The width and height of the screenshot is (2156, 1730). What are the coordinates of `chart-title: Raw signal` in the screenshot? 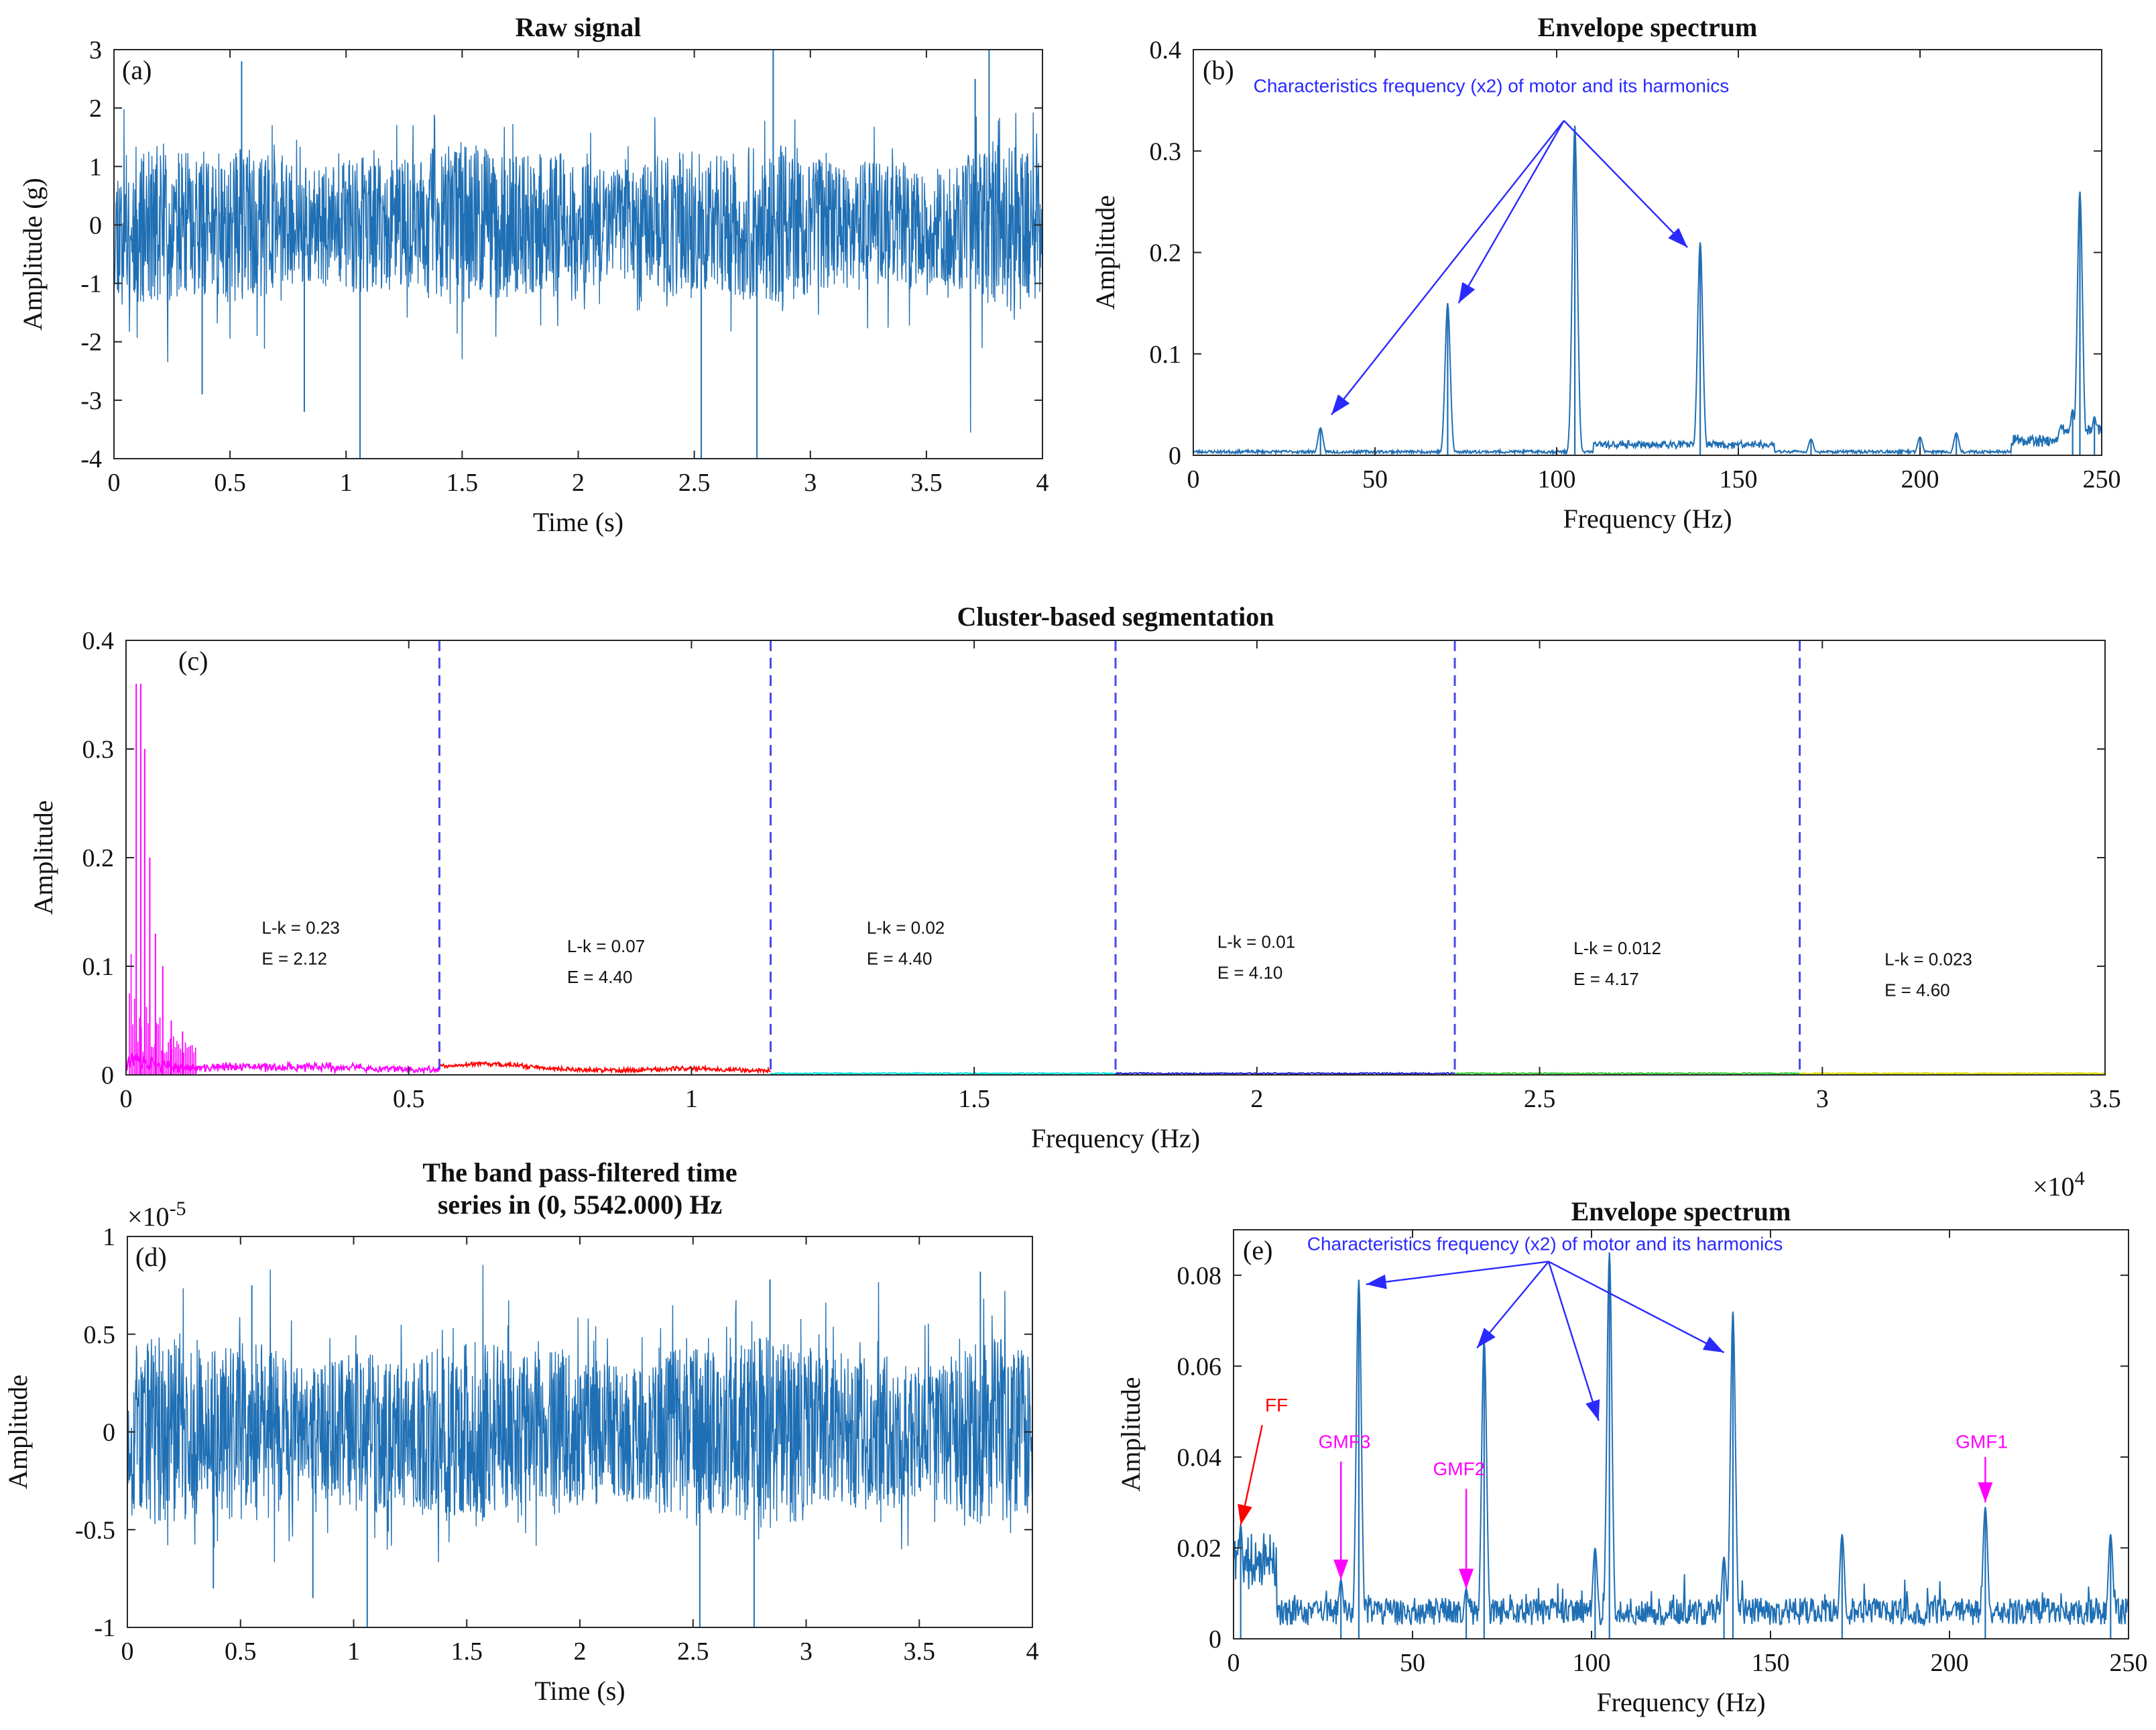 It's located at (579, 27).